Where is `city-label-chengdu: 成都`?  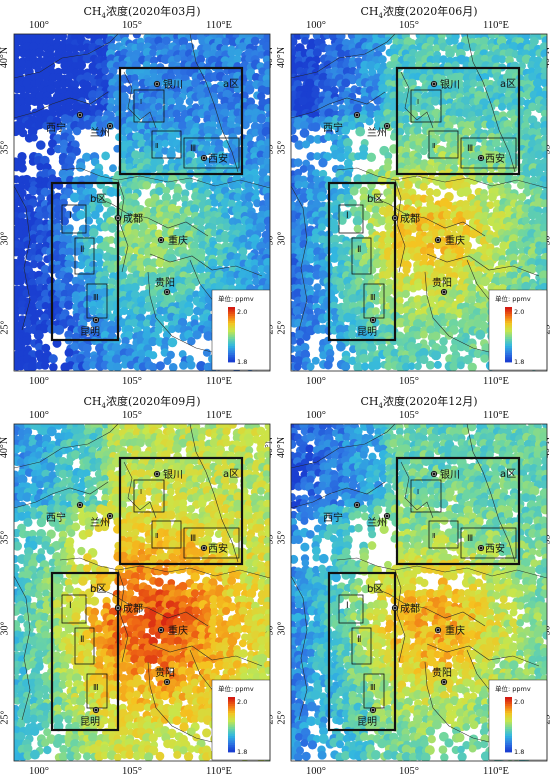
city-label-chengdu: 成都 is located at coordinates (410, 219).